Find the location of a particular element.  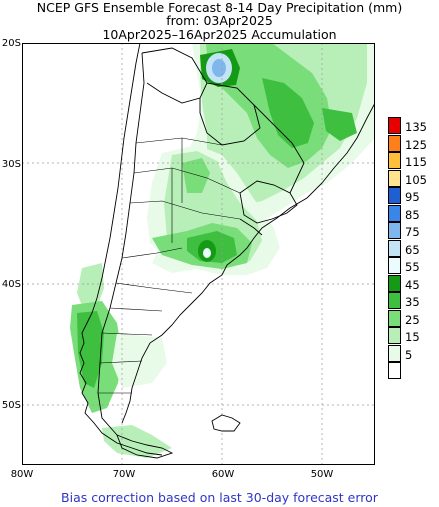

legend-label: 85 is located at coordinates (412, 214).